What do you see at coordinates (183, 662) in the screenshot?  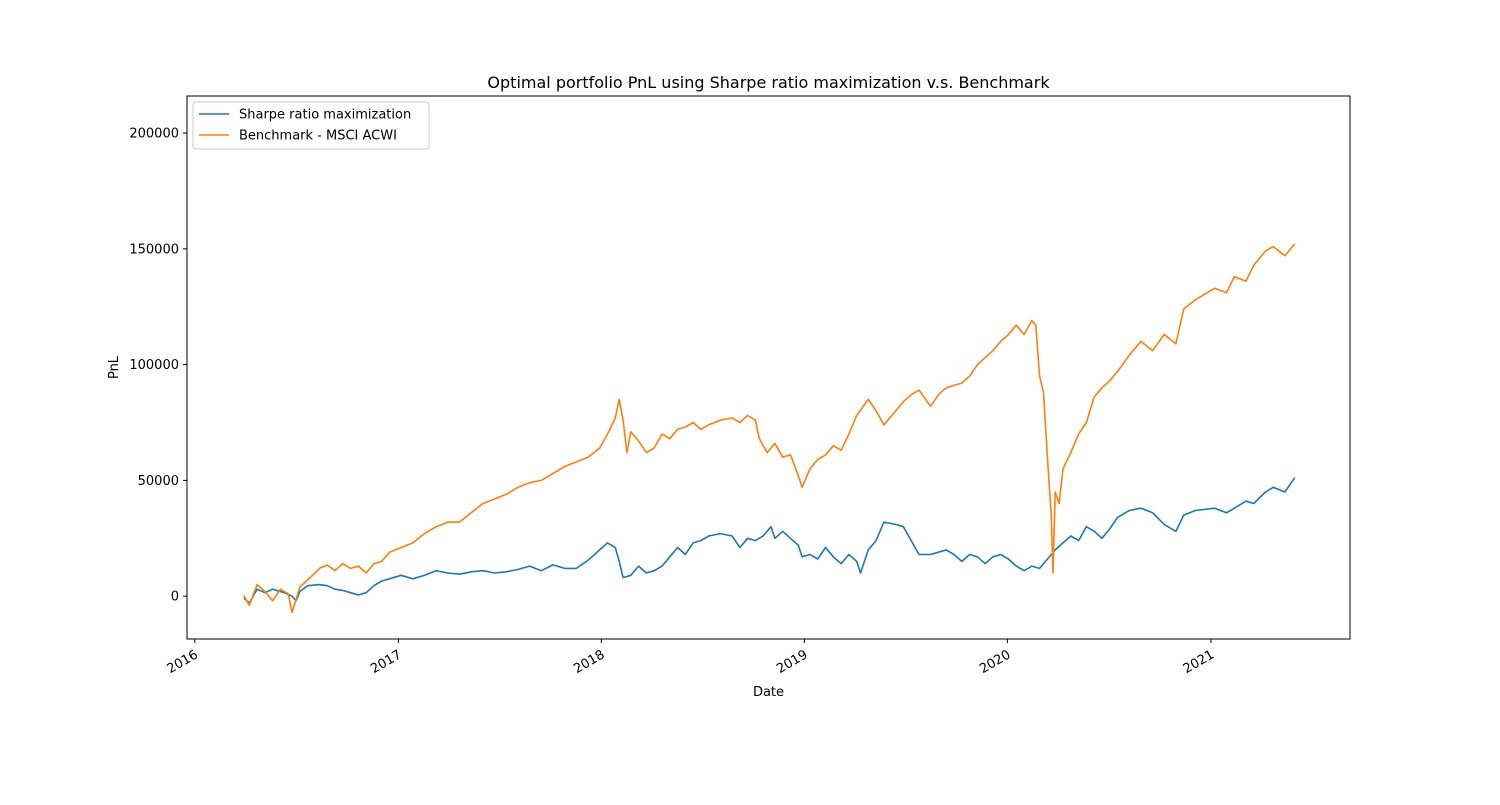 I see `x-tick-label: 2016` at bounding box center [183, 662].